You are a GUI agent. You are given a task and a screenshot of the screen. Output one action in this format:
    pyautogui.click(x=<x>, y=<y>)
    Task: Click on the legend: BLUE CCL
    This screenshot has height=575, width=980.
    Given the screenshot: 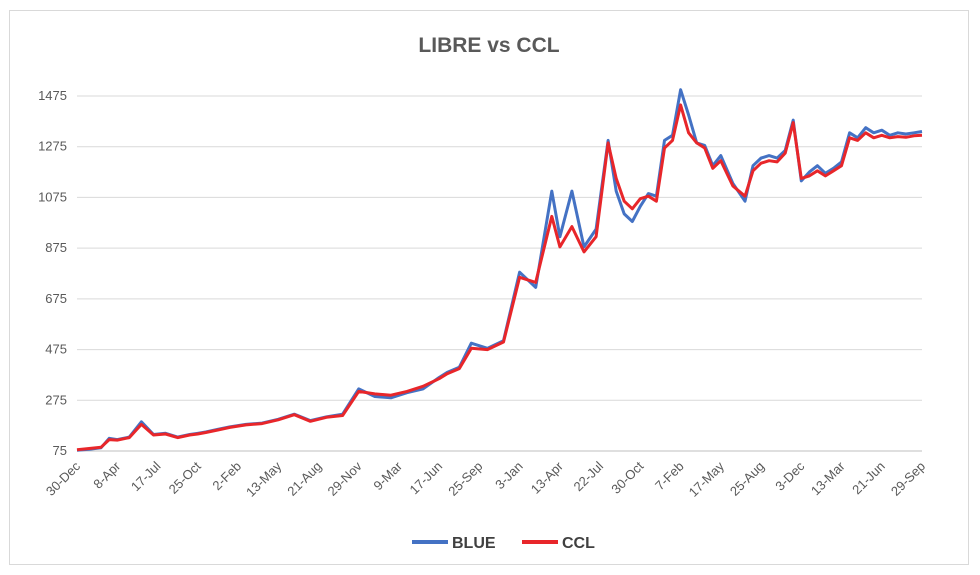 What is the action you would take?
    pyautogui.click(x=503, y=543)
    